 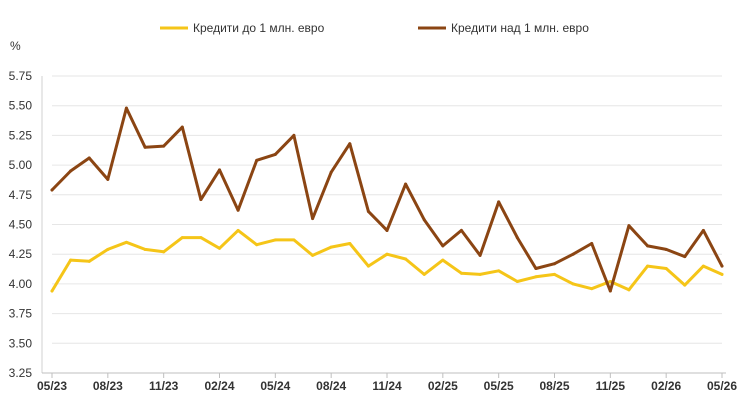 I want to click on x-tick-label: 02/24, so click(x=219, y=386).